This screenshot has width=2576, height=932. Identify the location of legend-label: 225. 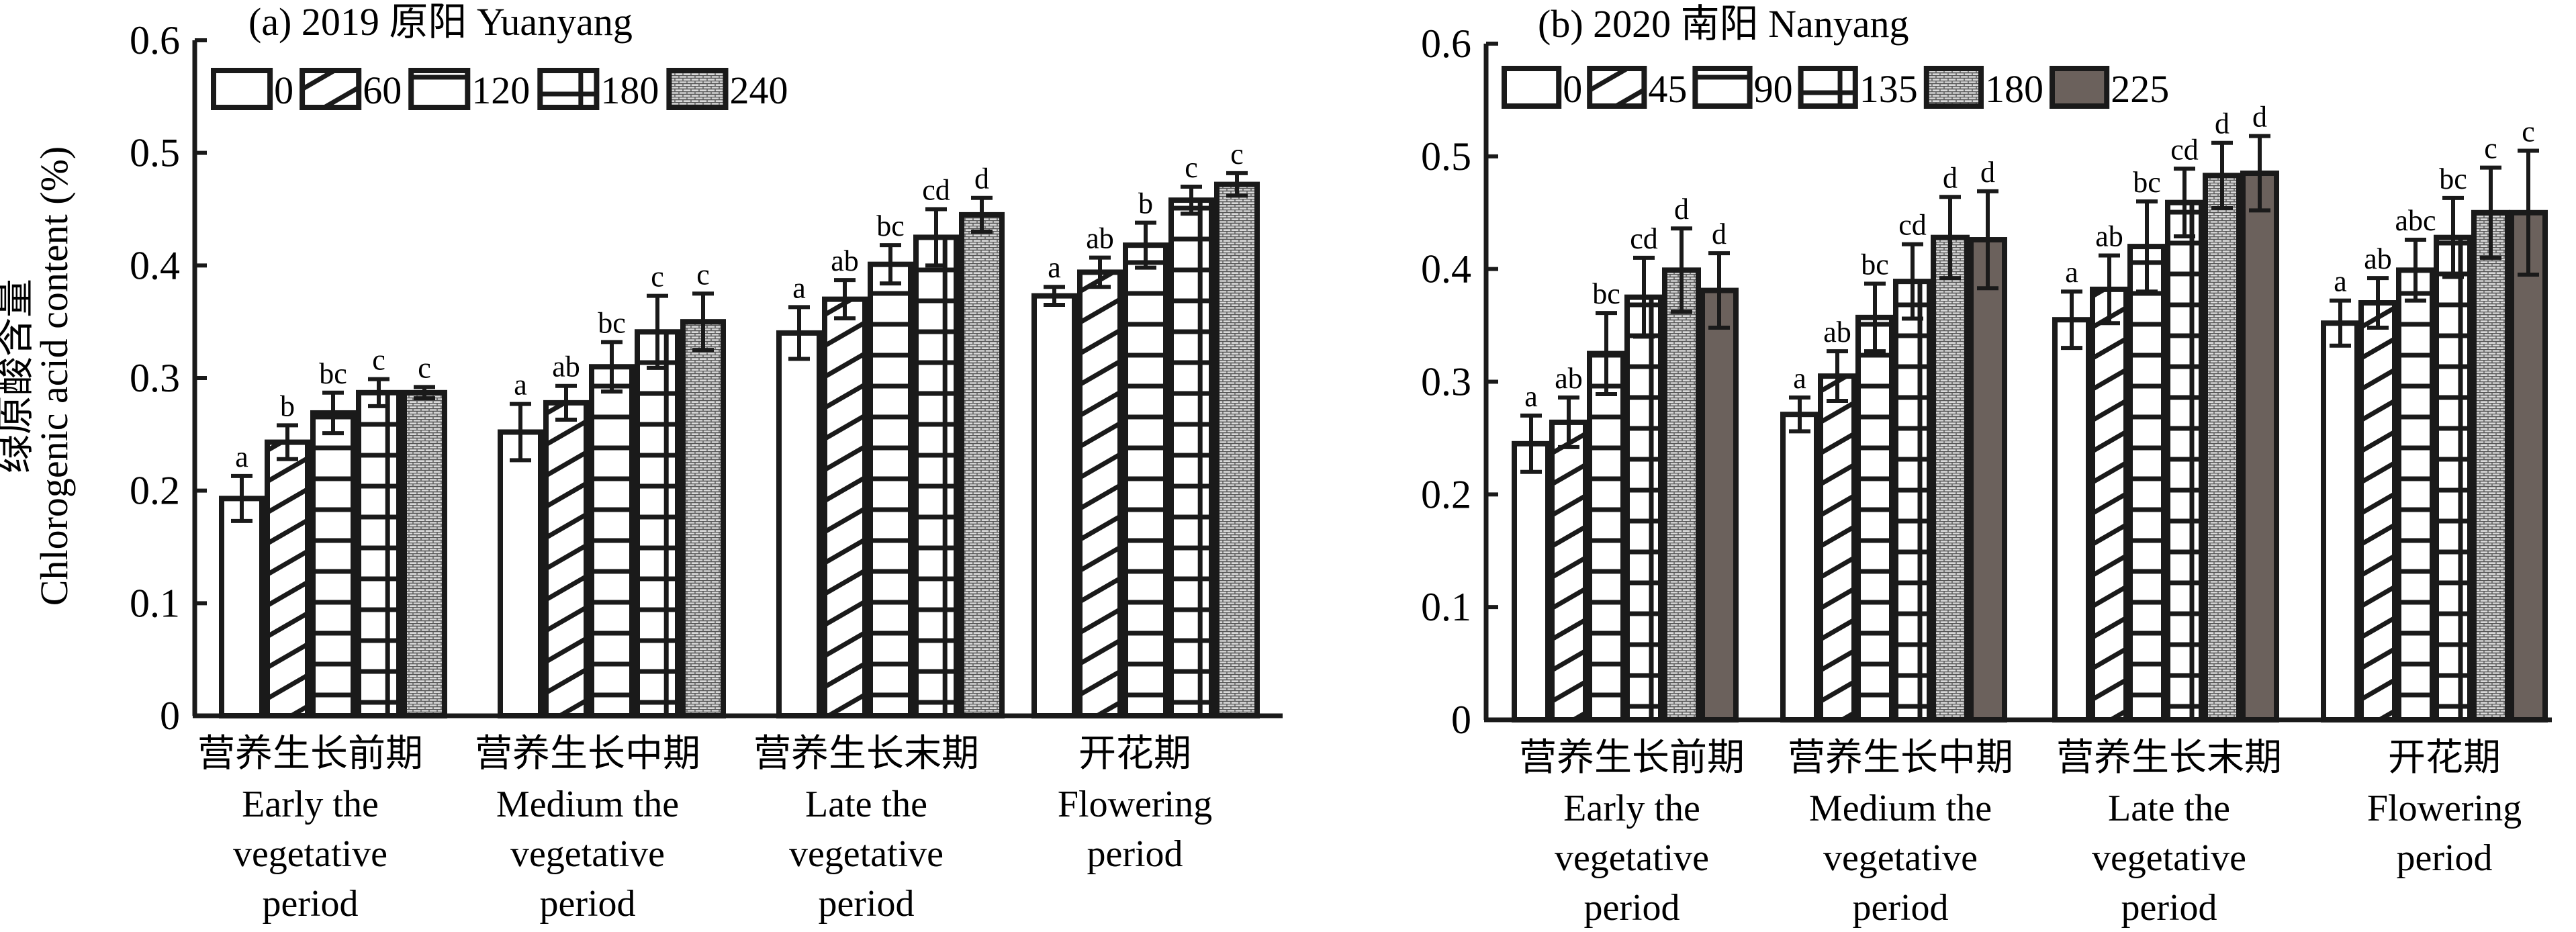
(2140, 89).